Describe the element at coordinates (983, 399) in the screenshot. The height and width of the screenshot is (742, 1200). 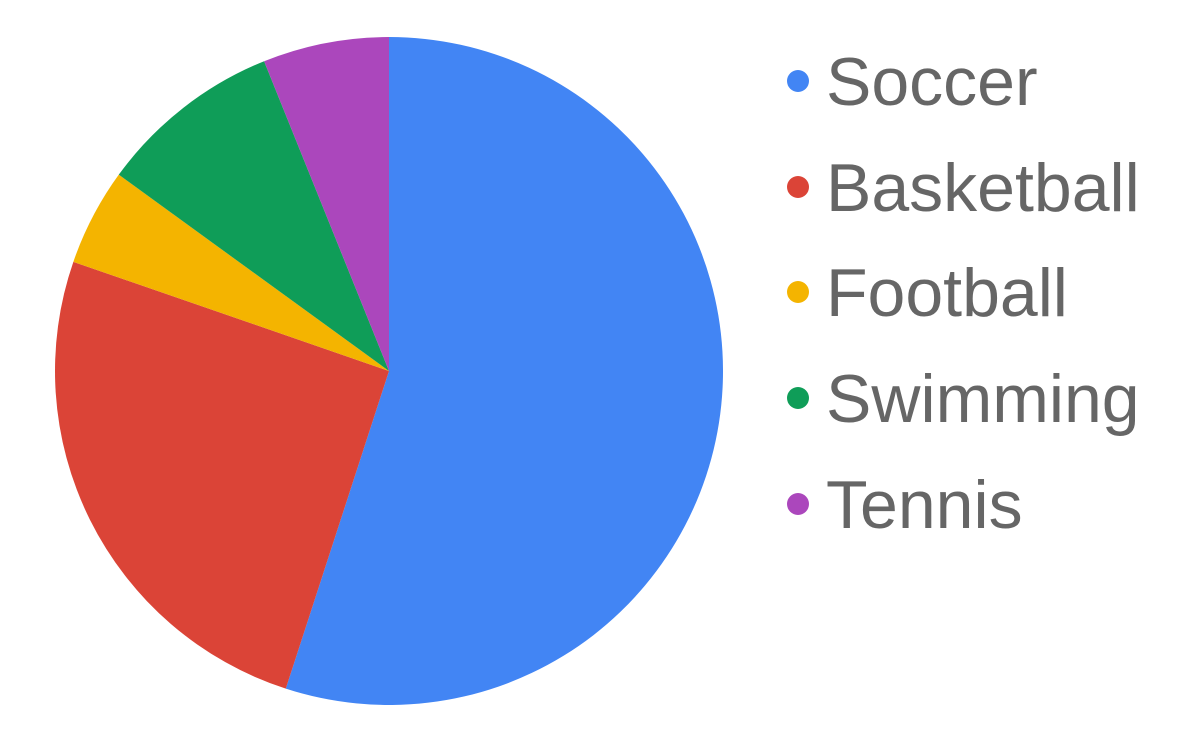
I see `legend-label-swimming: Swimming` at that location.